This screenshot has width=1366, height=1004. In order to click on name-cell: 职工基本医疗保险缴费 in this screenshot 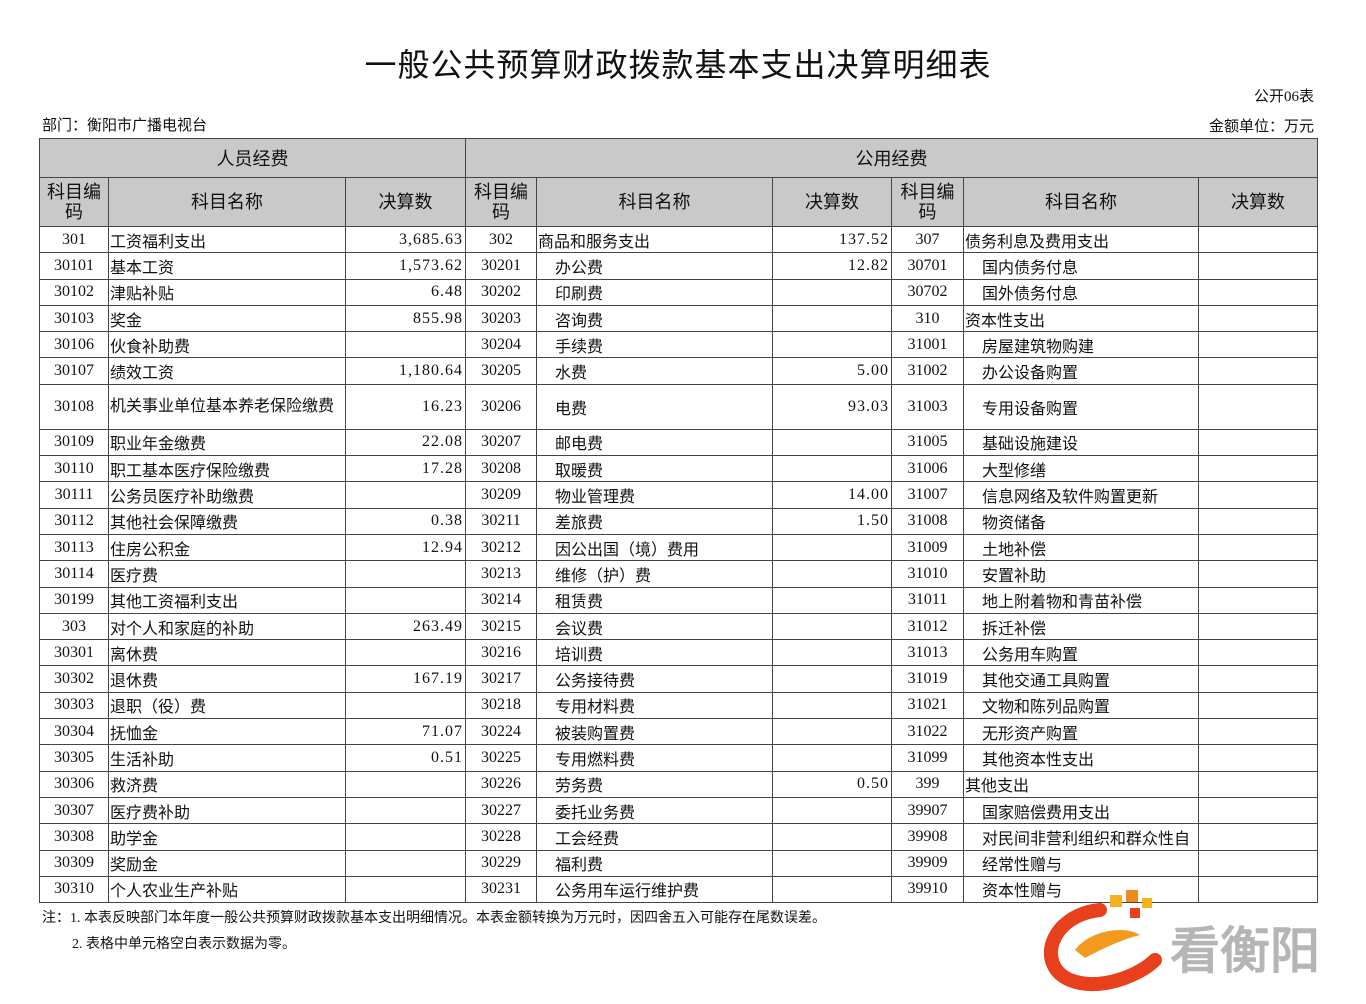, I will do `click(227, 469)`.